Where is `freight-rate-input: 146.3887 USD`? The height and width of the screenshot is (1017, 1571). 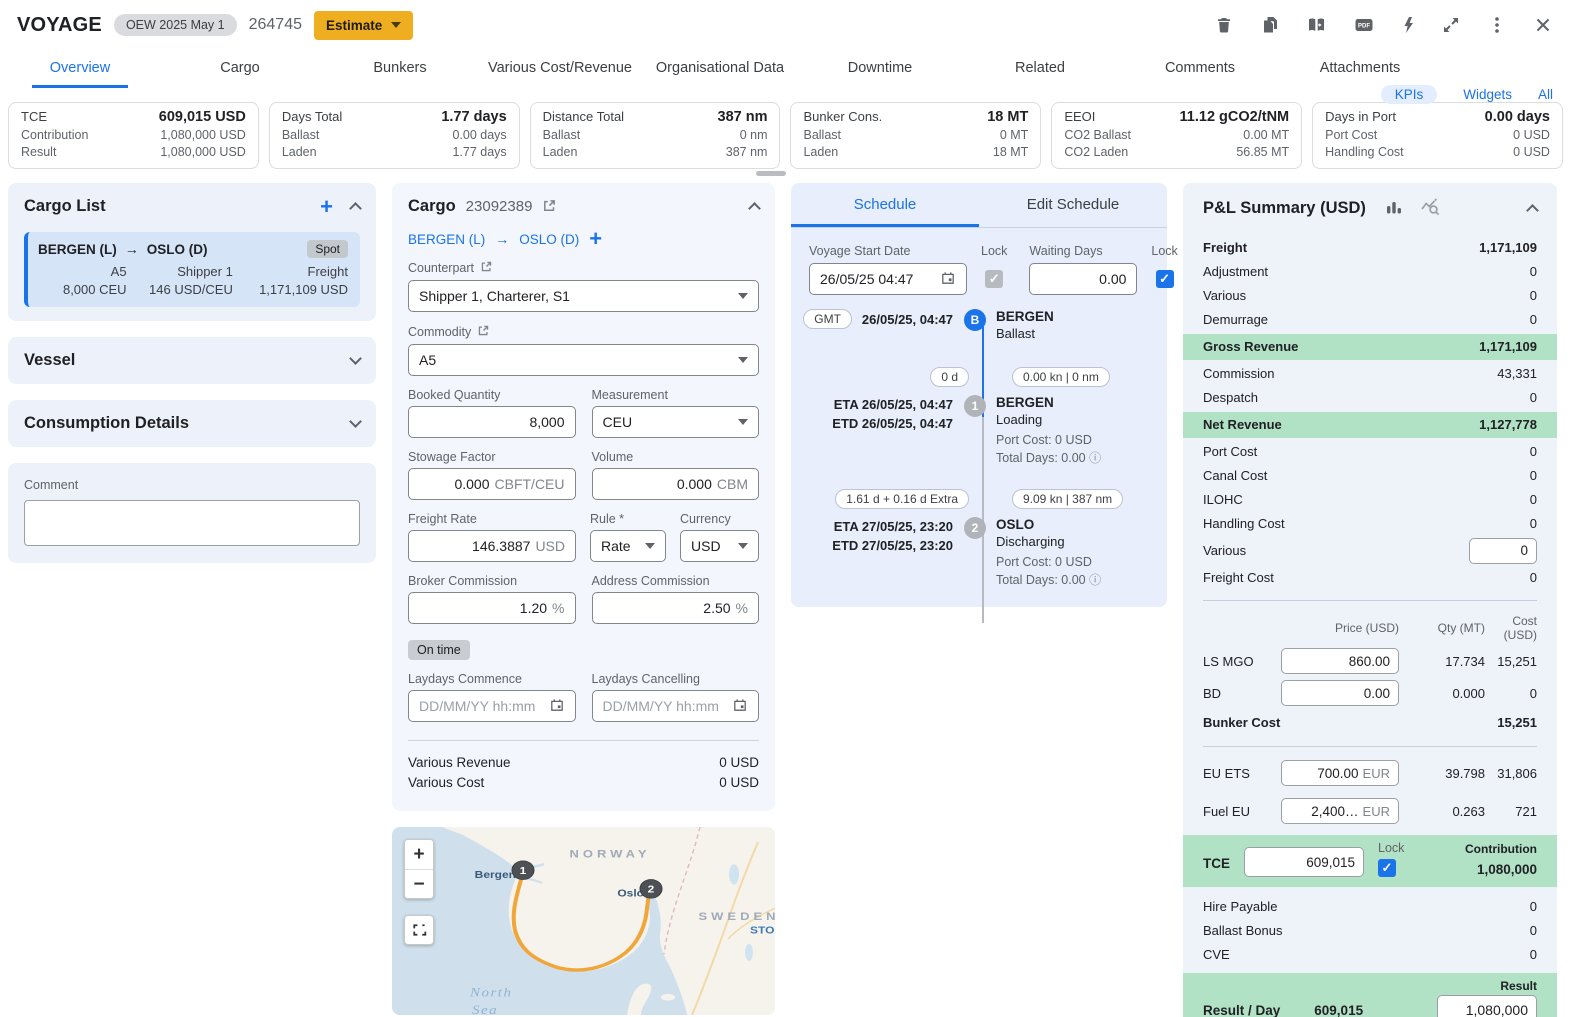
freight-rate-input: 146.3887 USD is located at coordinates (492, 546).